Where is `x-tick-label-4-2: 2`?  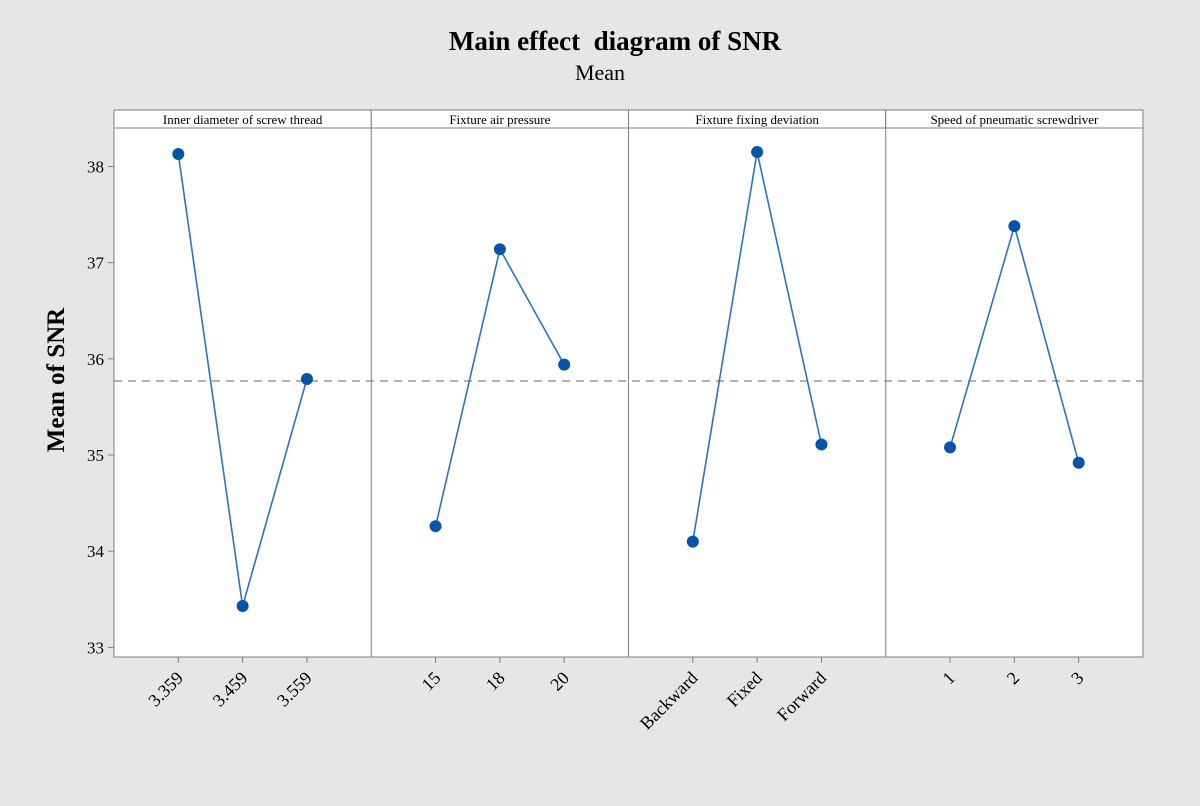 x-tick-label-4-2: 2 is located at coordinates (1013, 678).